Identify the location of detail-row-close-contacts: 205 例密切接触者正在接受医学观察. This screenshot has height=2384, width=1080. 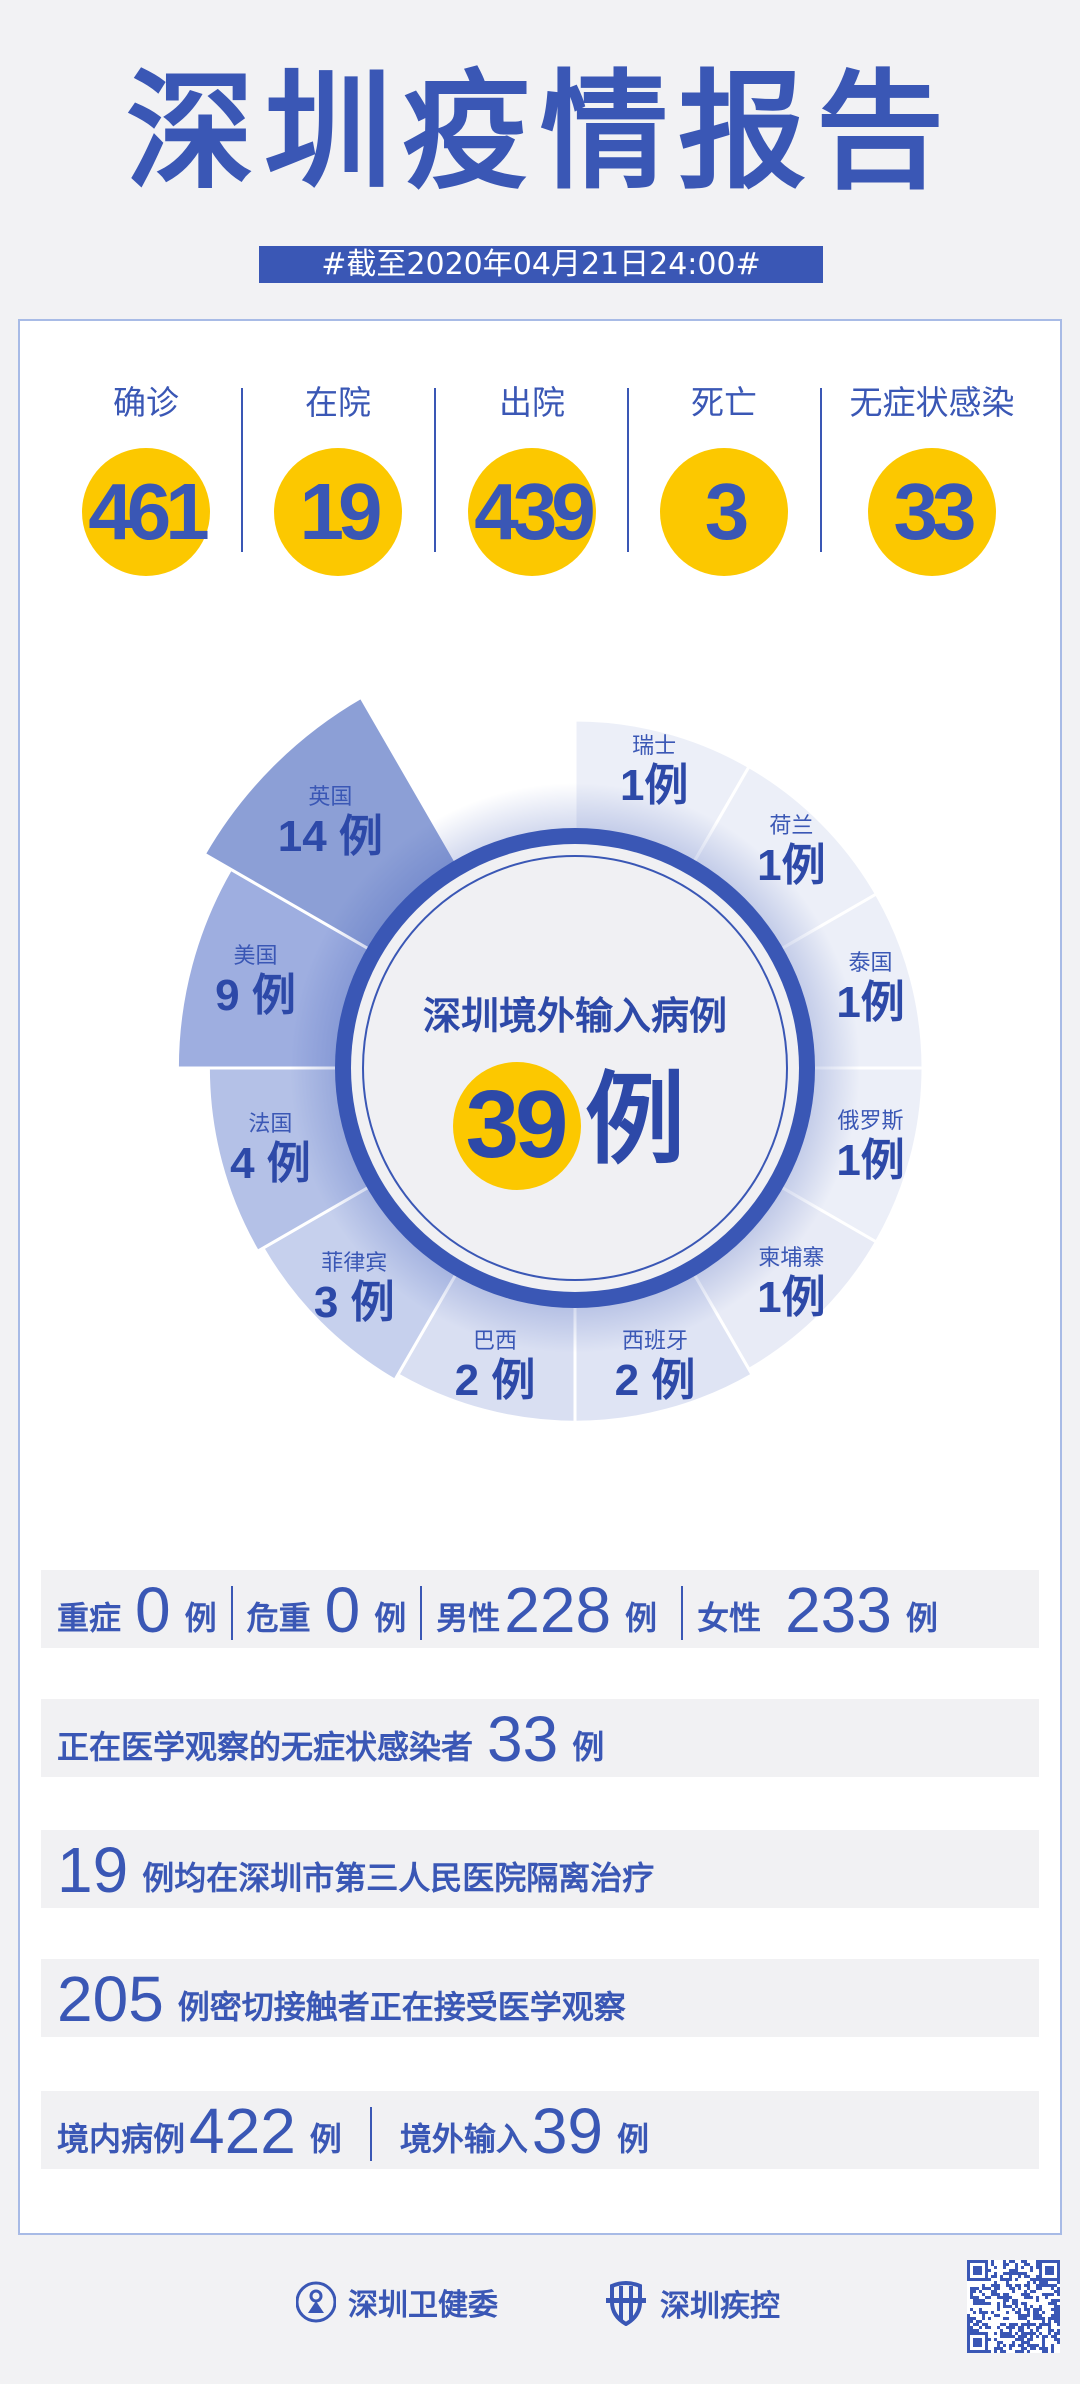
(540, 1998).